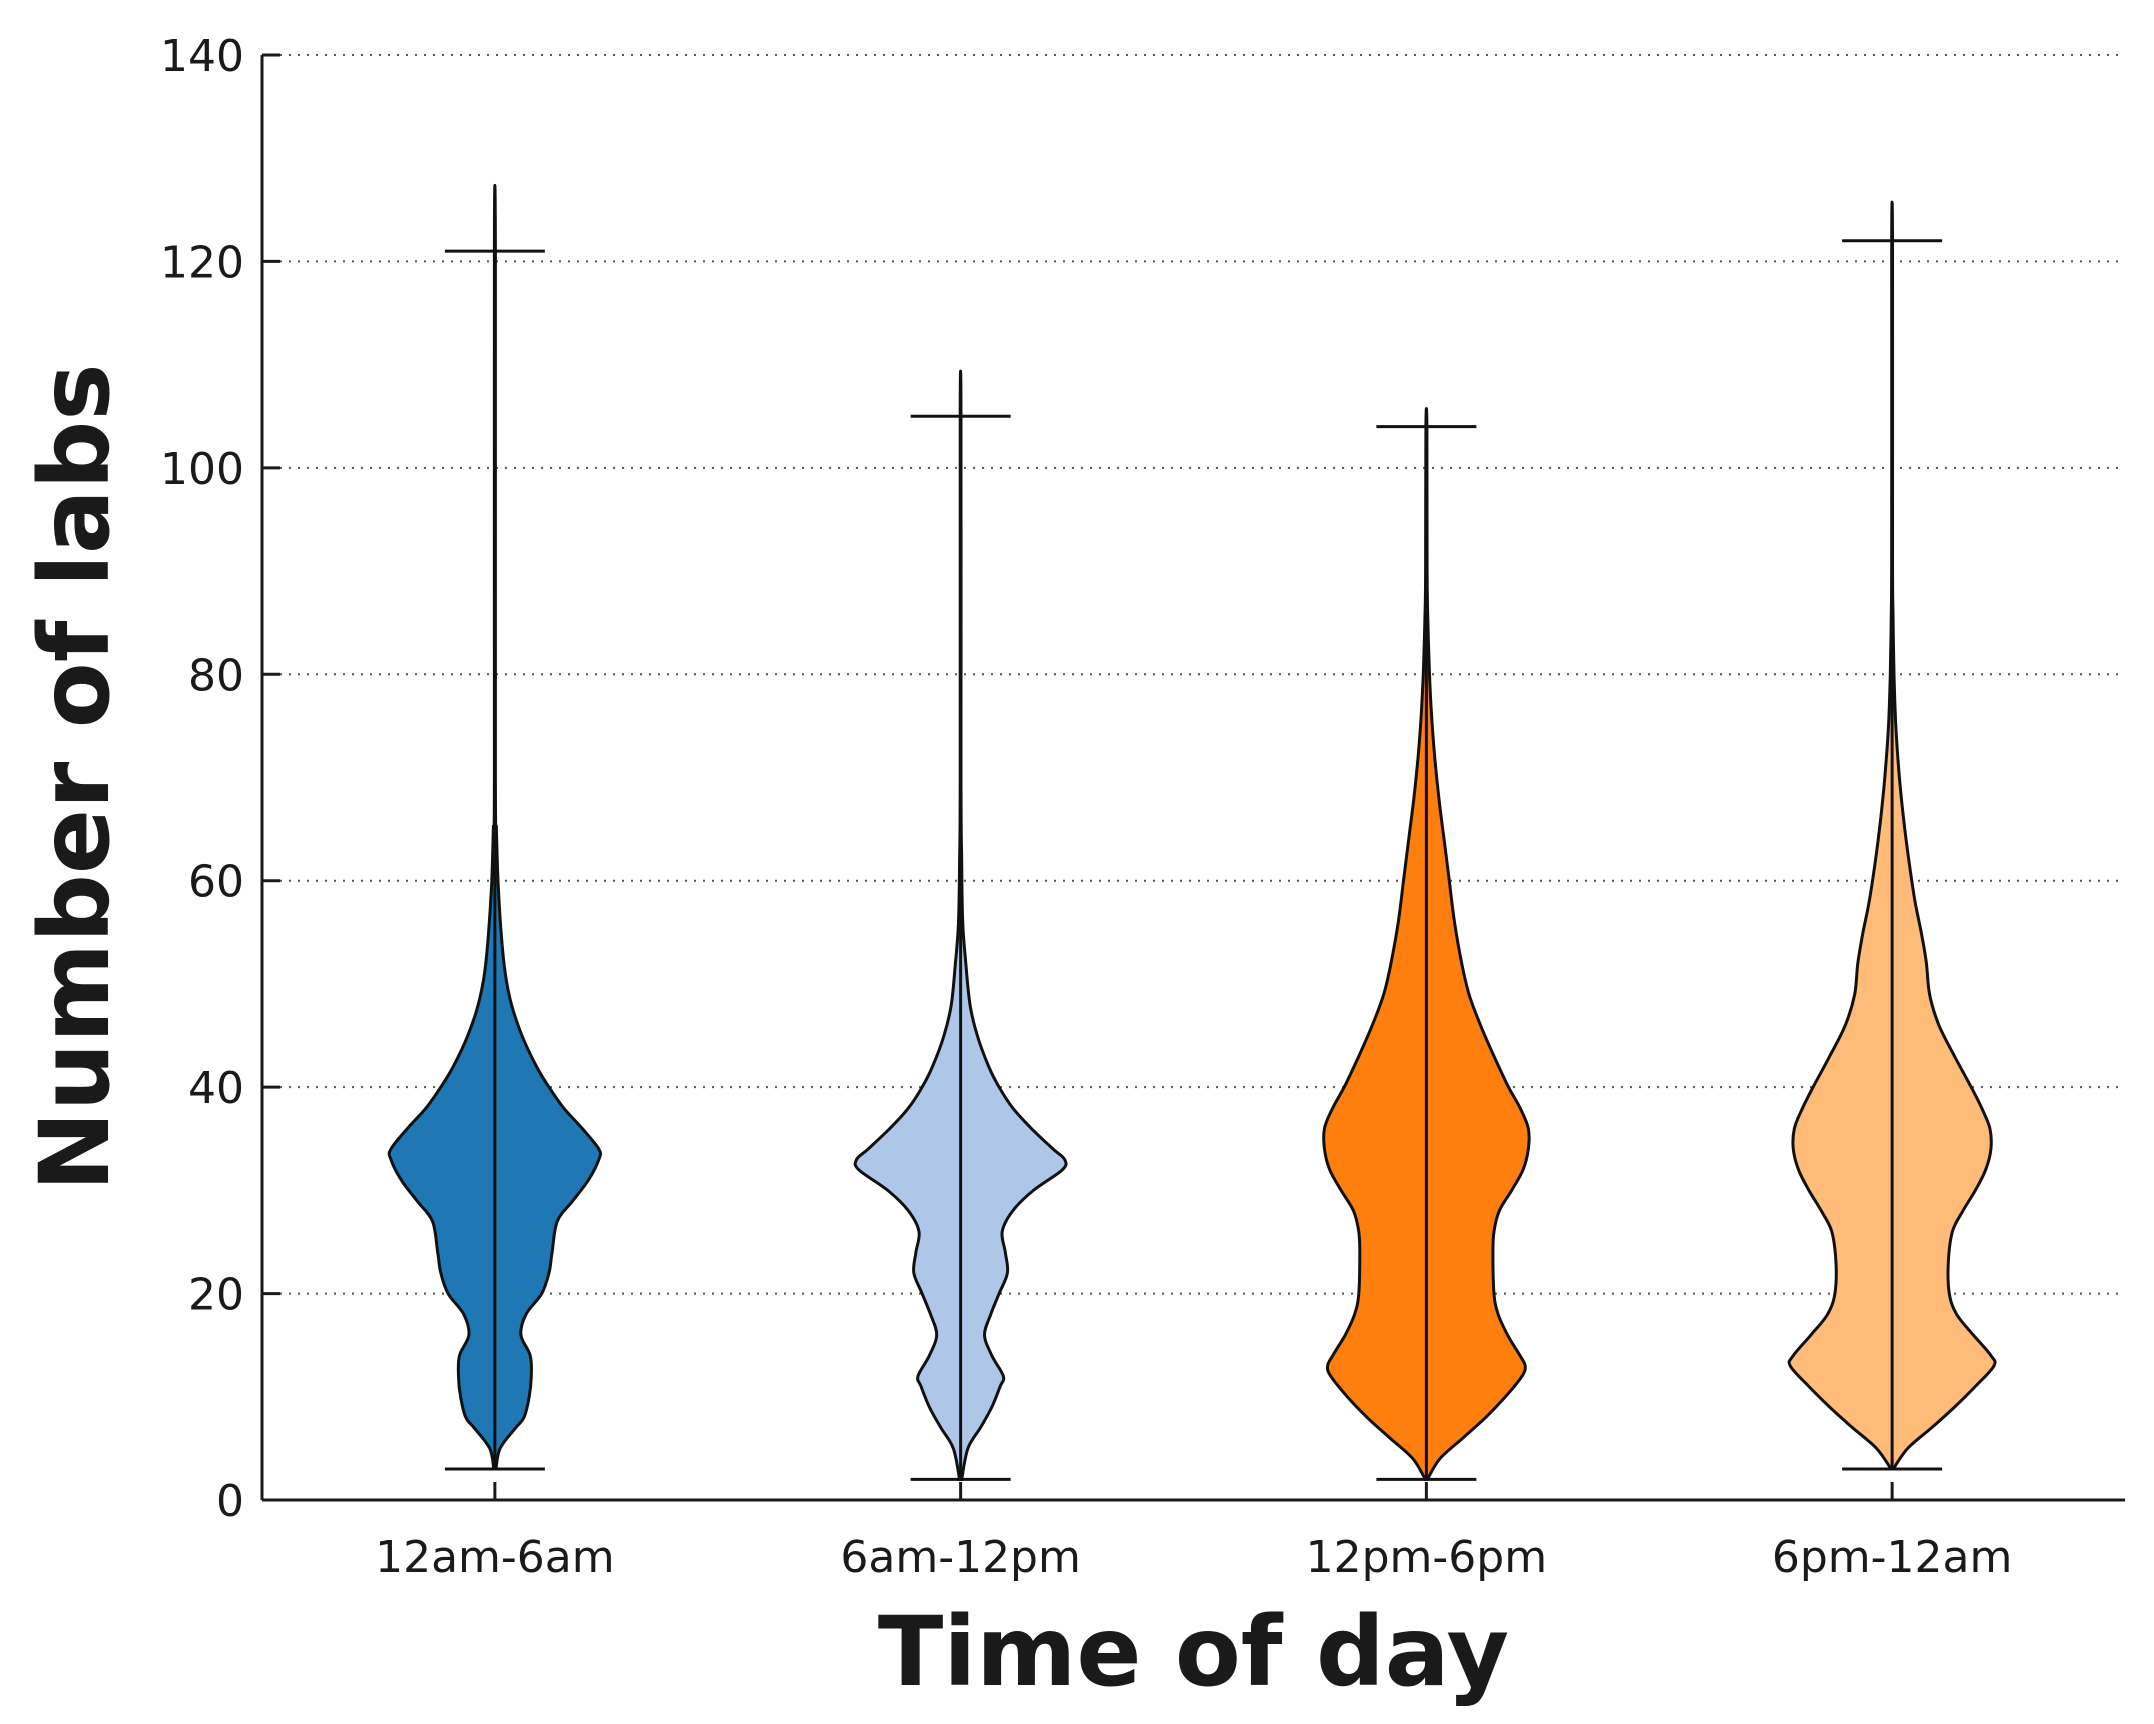 Image resolution: width=2154 pixels, height=1724 pixels. What do you see at coordinates (202, 469) in the screenshot?
I see `y-tick-label: 100` at bounding box center [202, 469].